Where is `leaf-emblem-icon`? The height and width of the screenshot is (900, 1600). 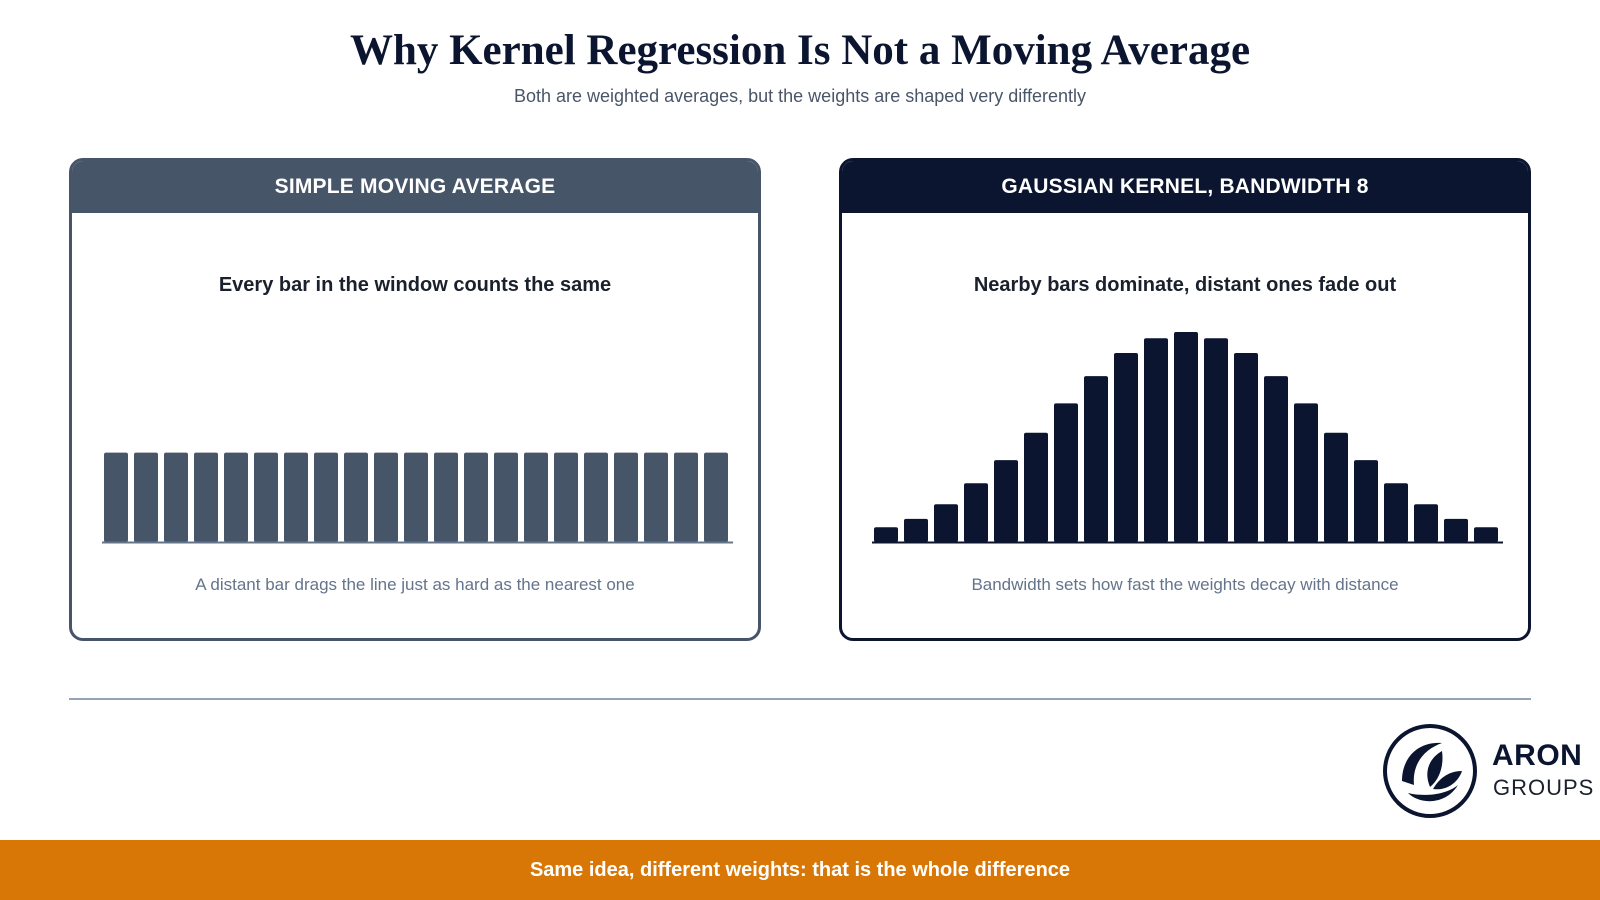
leaf-emblem-icon is located at coordinates (1430, 771).